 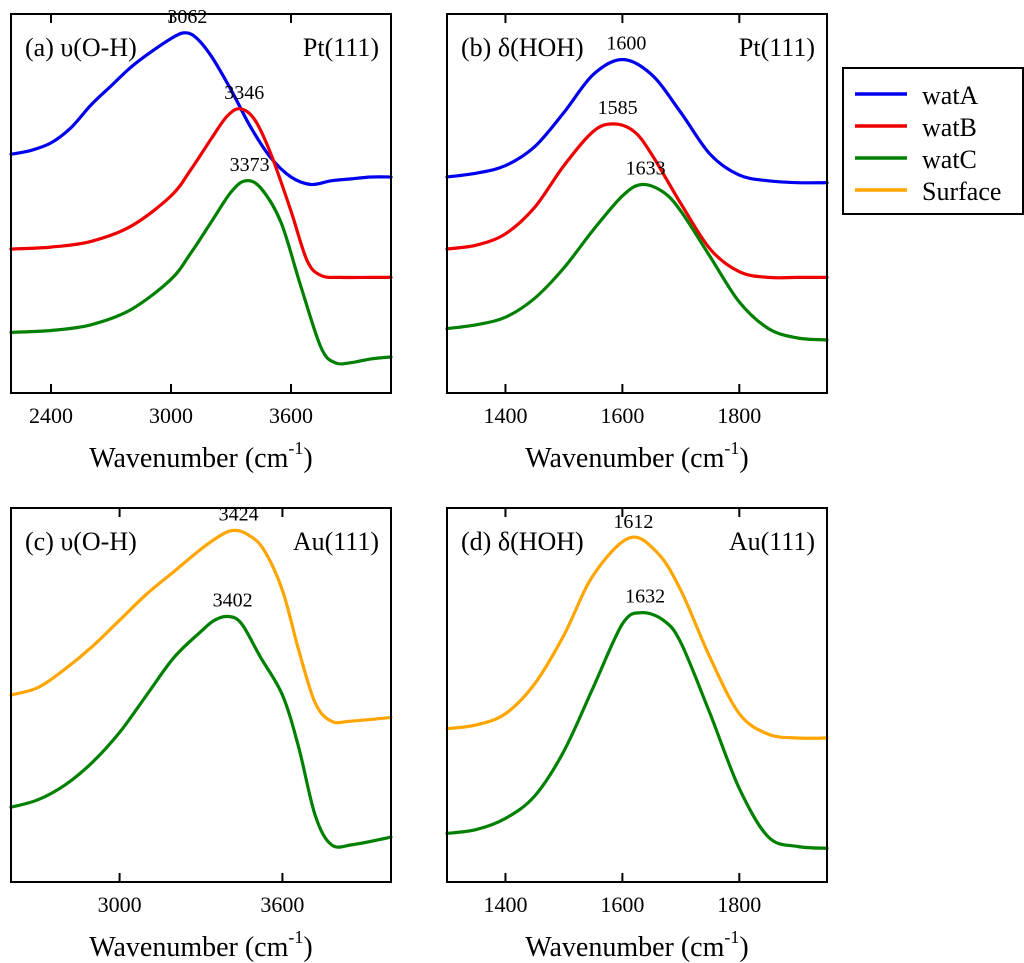 What do you see at coordinates (51, 415) in the screenshot?
I see `x-tick-label: 2400` at bounding box center [51, 415].